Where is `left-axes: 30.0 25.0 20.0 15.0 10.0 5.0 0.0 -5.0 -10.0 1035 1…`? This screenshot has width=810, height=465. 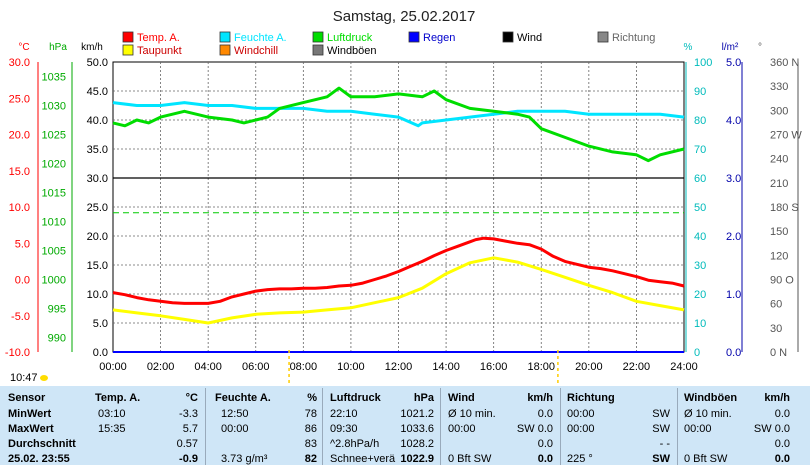 left-axes: 30.0 25.0 20.0 15.0 10.0 5.0 0.0 -5.0 -10.0 1035 1… is located at coordinates (56, 208).